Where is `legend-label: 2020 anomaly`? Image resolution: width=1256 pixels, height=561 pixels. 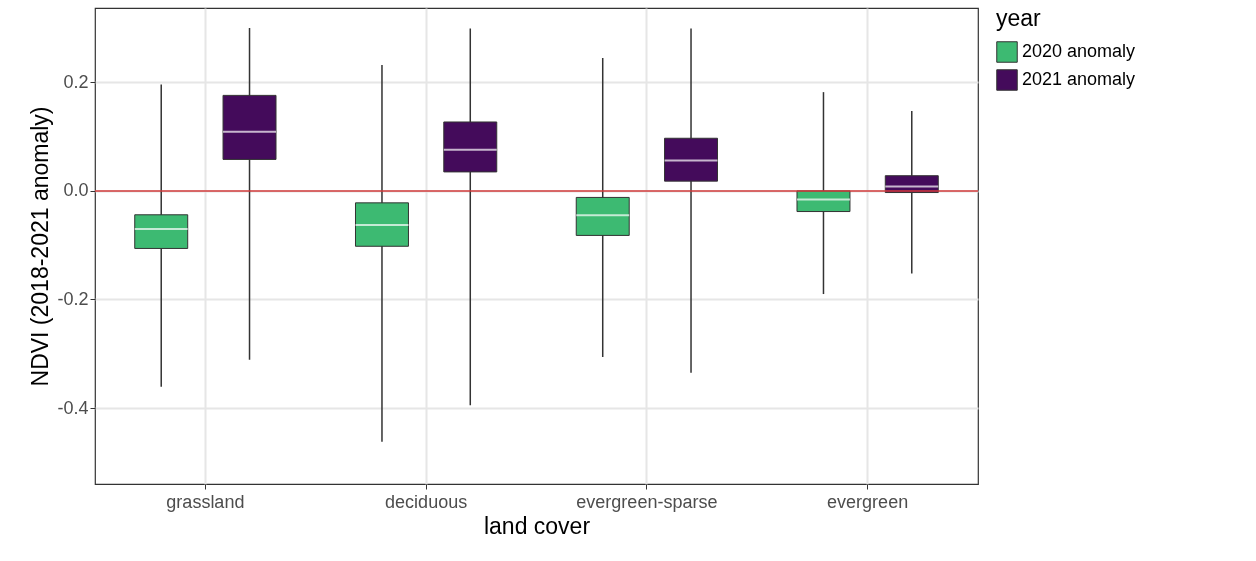
legend-label: 2020 anomaly is located at coordinates (1079, 51).